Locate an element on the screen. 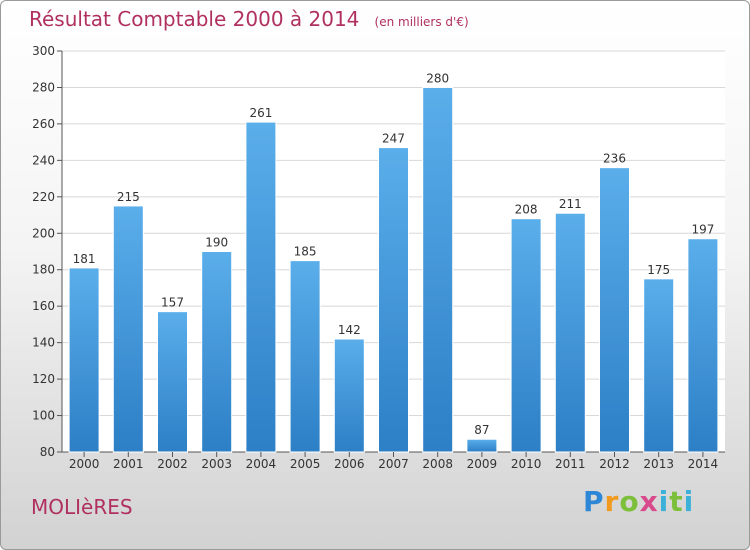  y-tick-label: 280 is located at coordinates (43, 87).